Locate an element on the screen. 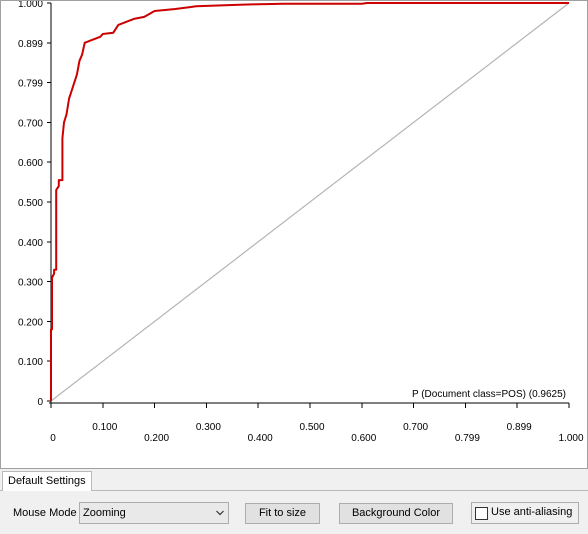  x-tick-label: 0.200 is located at coordinates (156, 438).